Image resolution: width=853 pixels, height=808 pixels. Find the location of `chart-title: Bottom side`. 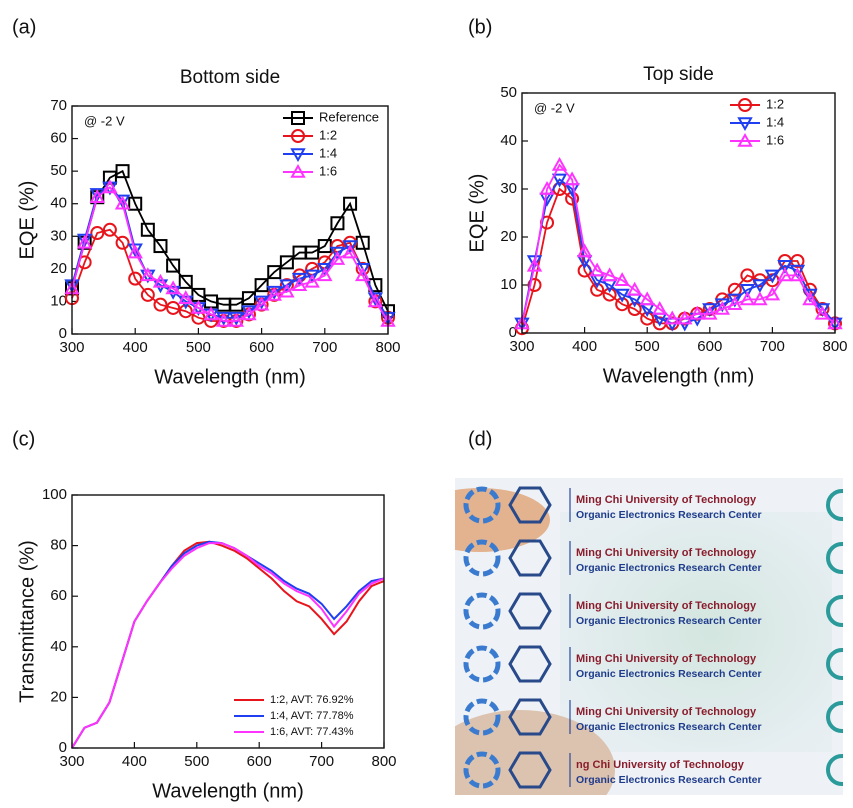

chart-title: Bottom side is located at coordinates (230, 77).